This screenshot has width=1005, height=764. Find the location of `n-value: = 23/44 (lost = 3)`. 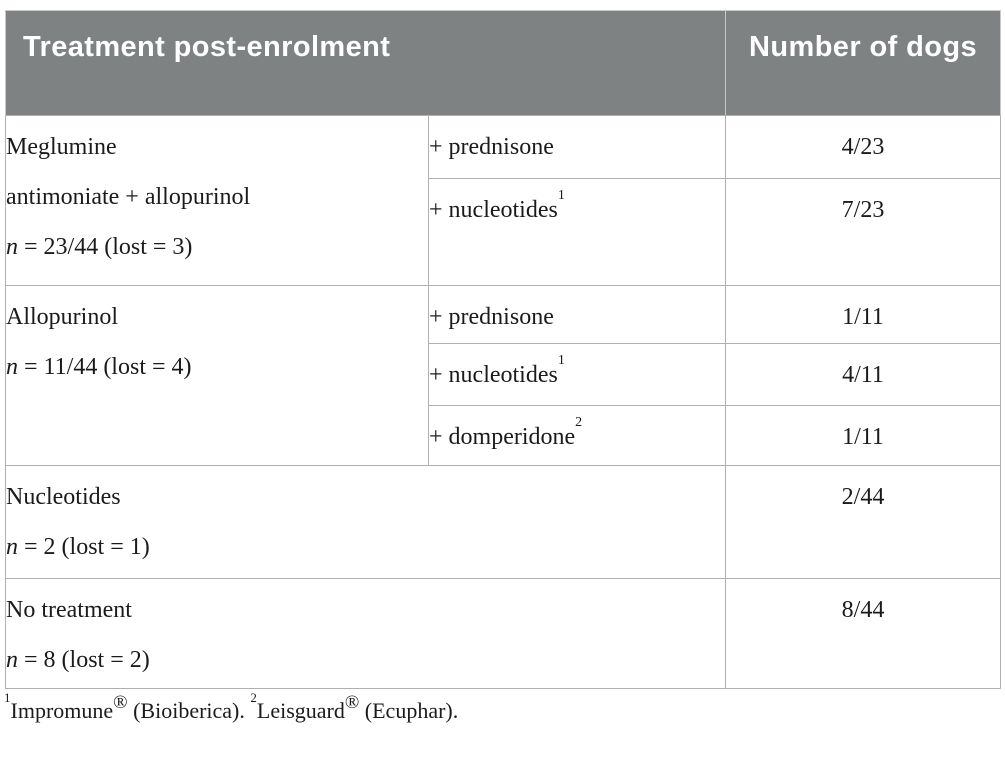

n-value: = 23/44 (lost = 3) is located at coordinates (105, 247).